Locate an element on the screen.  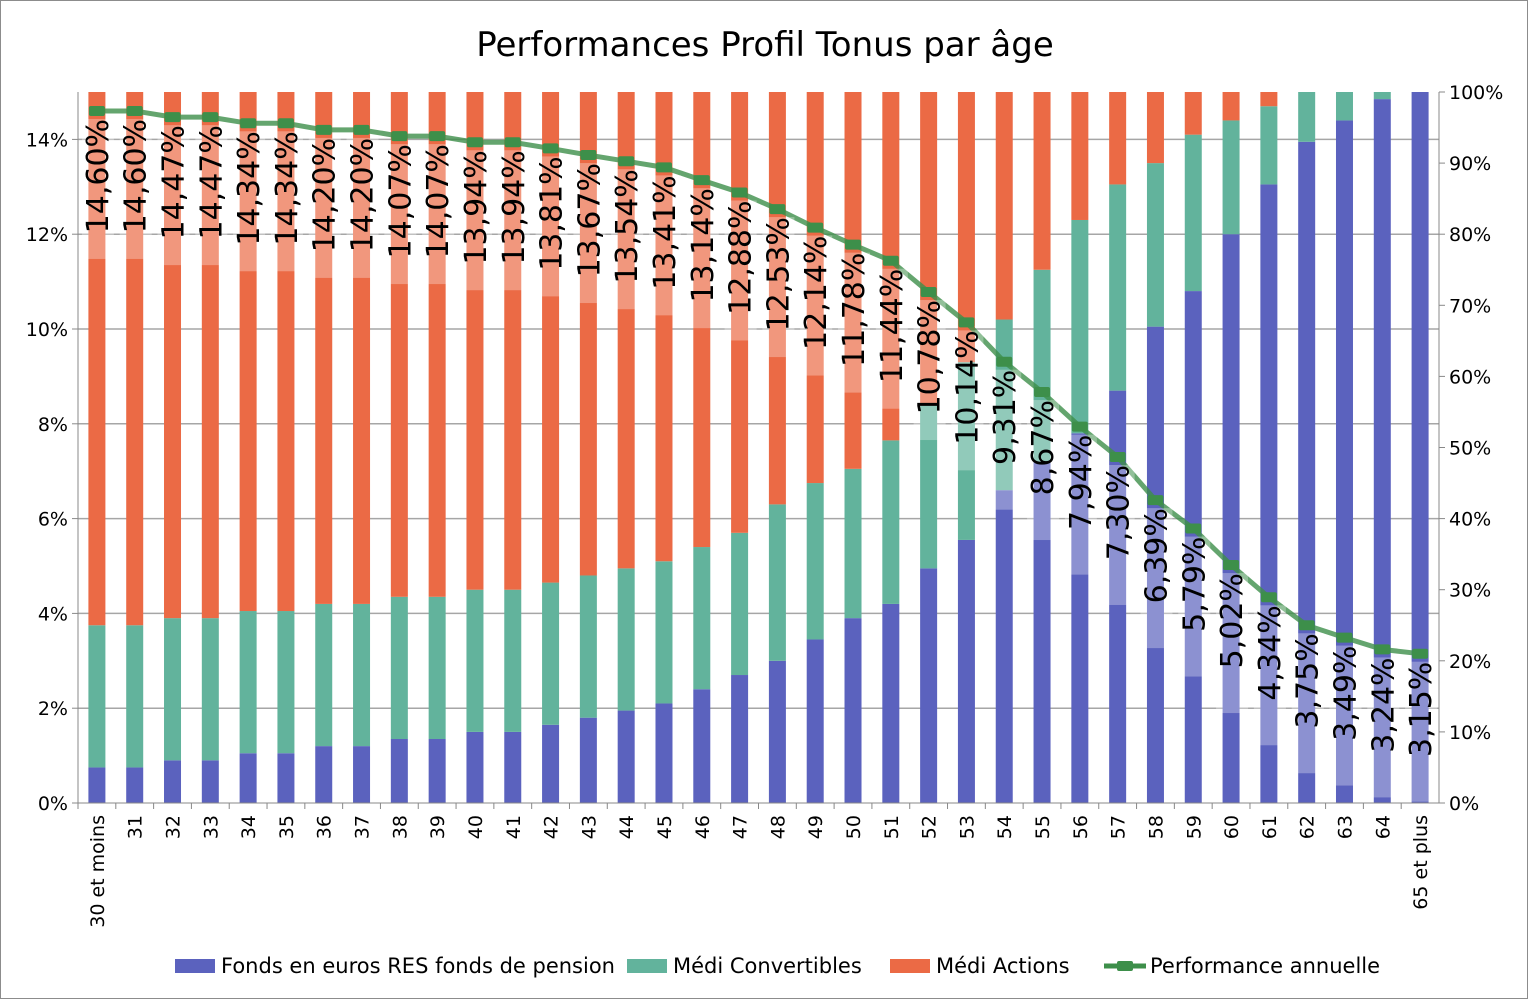
data-label-group: 7,30% is located at coordinates (1119, 534).